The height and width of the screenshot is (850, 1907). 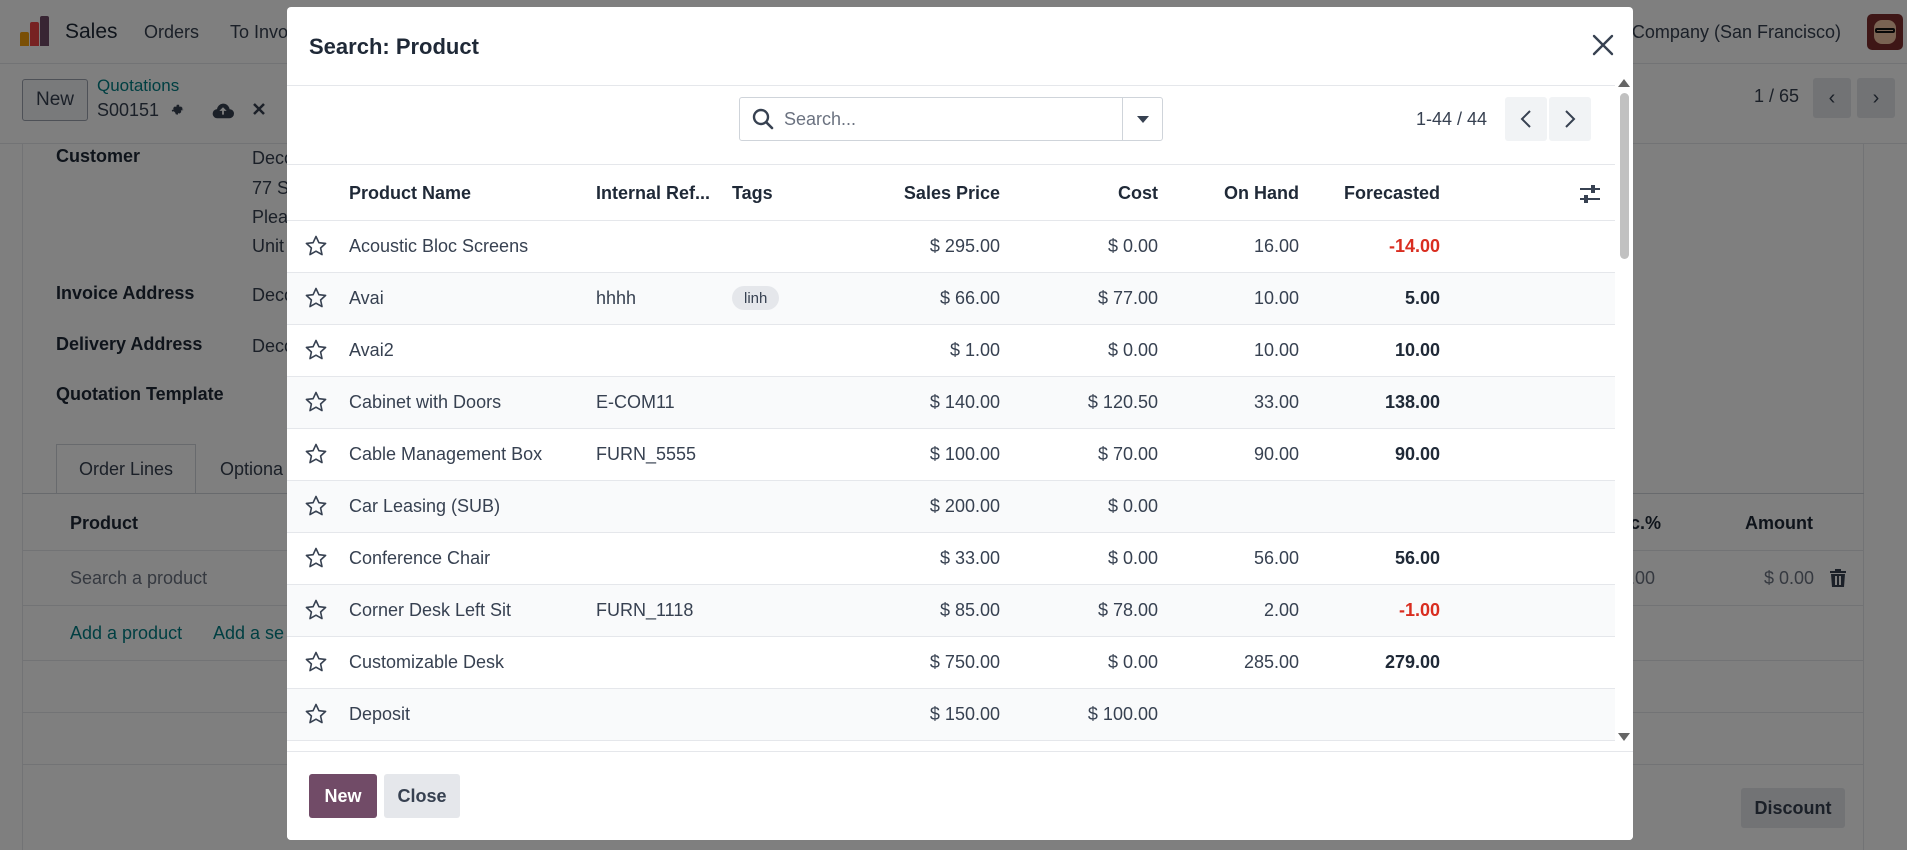 What do you see at coordinates (1138, 193) in the screenshot?
I see `col-cost: Cost` at bounding box center [1138, 193].